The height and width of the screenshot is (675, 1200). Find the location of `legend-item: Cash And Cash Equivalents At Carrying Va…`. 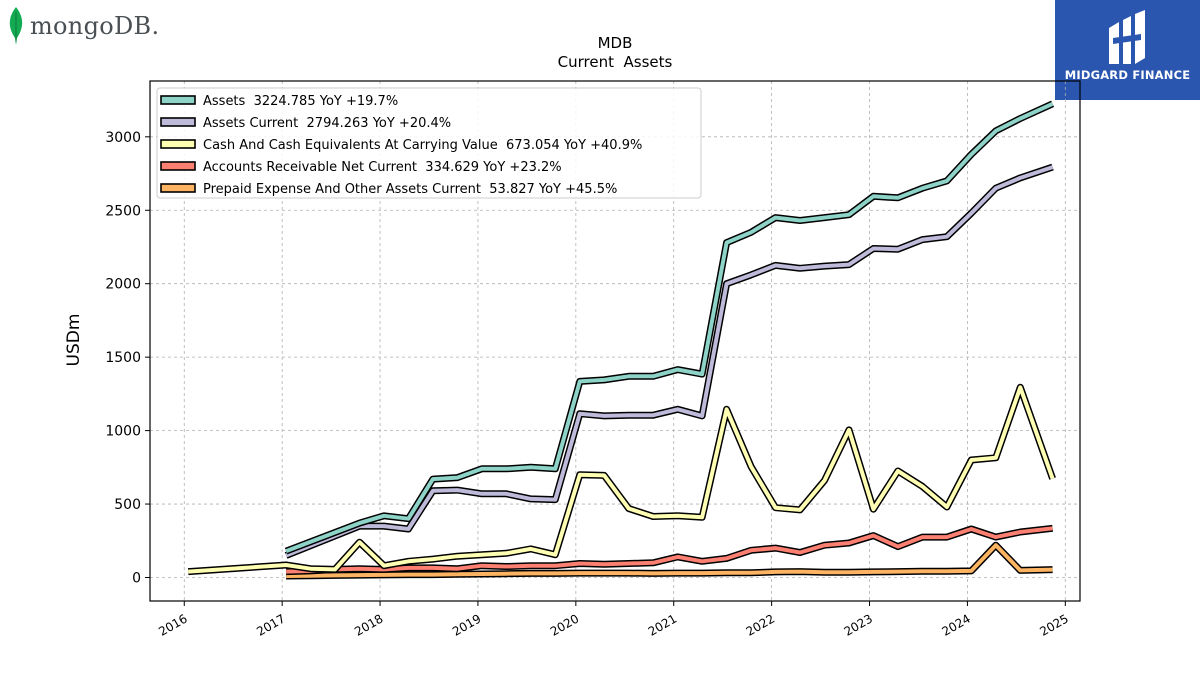

legend-item: Cash And Cash Equivalents At Carrying Va… is located at coordinates (401, 145).